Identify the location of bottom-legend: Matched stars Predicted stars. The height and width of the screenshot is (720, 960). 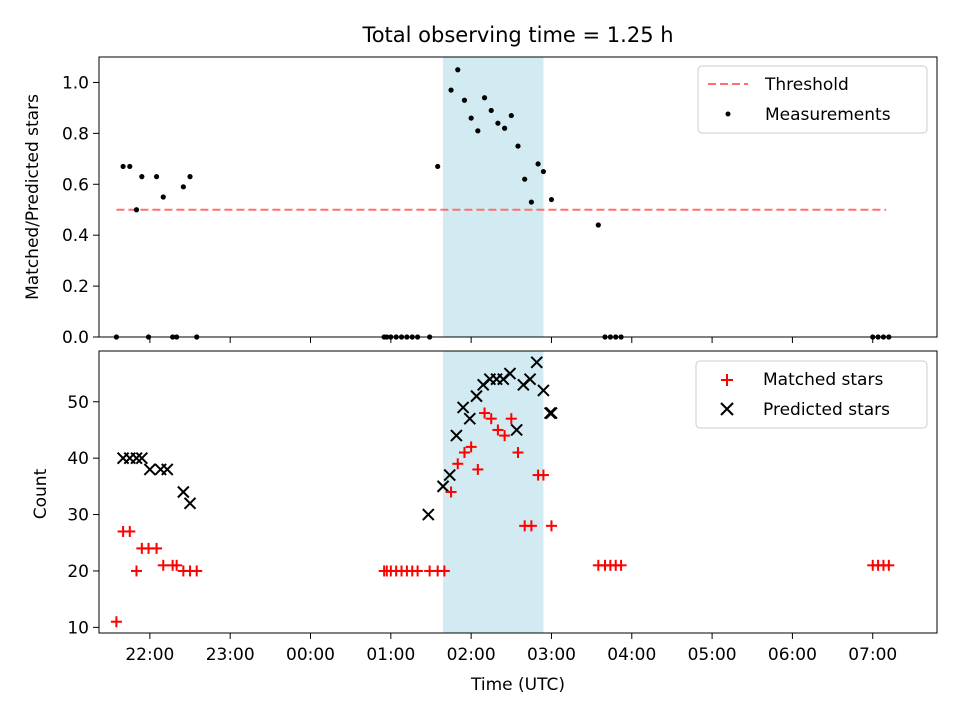
(811, 394).